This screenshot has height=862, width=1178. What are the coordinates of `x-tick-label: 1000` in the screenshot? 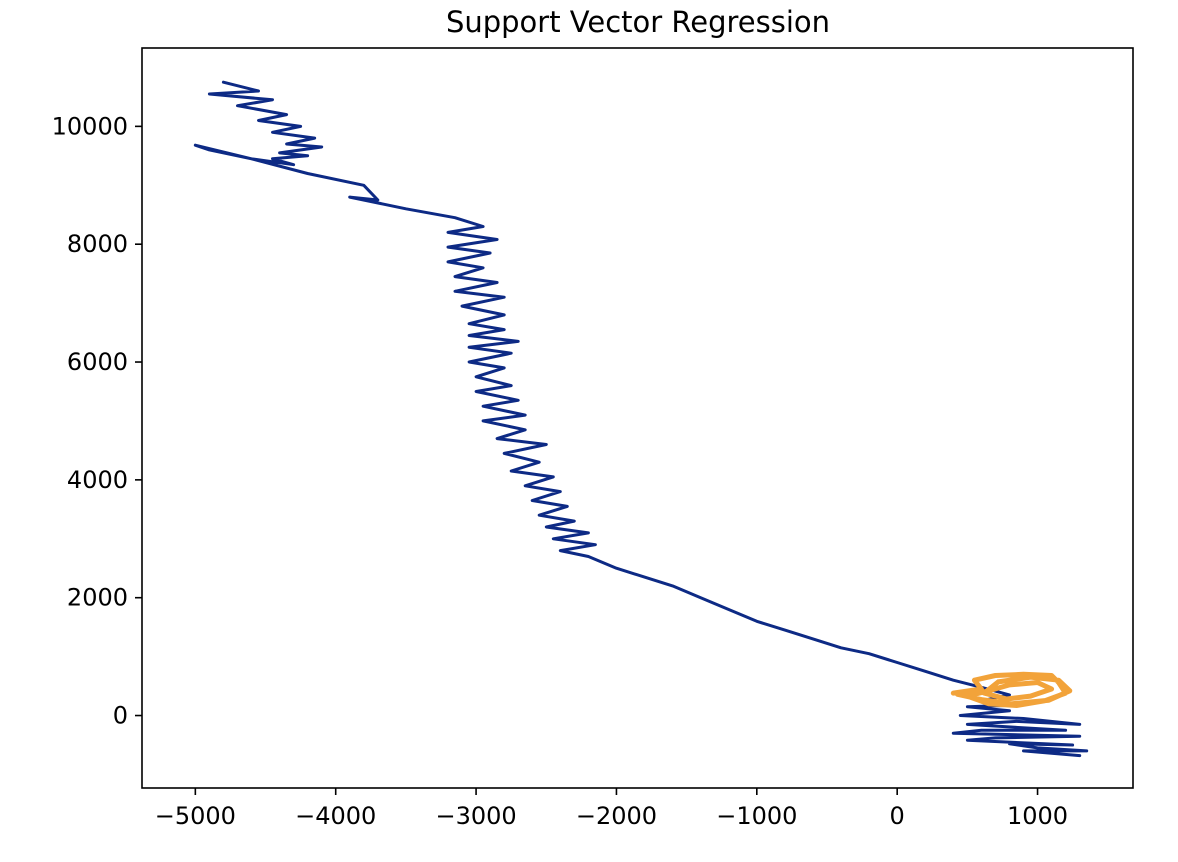 It's located at (1037, 816).